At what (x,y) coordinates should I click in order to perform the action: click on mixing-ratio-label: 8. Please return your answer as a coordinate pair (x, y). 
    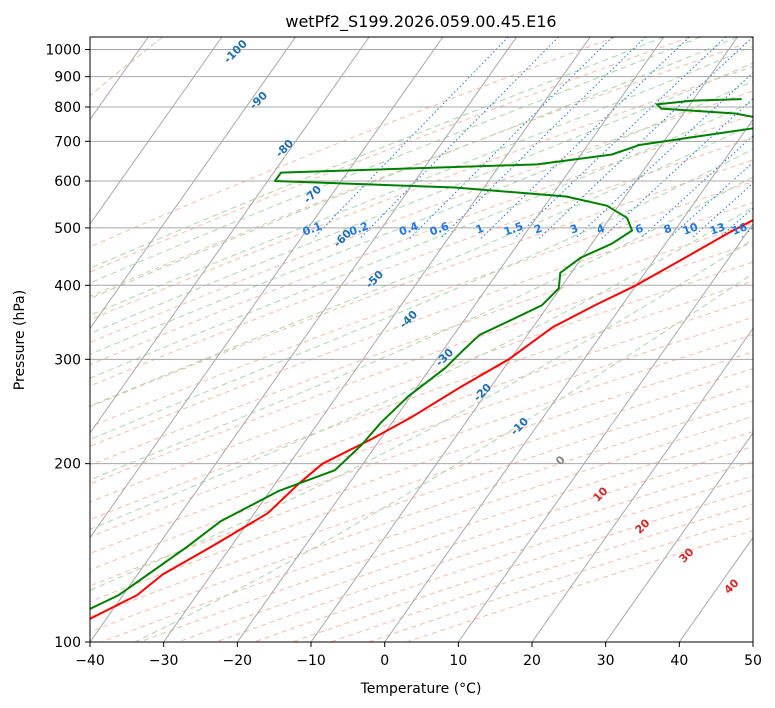
    Looking at the image, I should click on (668, 229).